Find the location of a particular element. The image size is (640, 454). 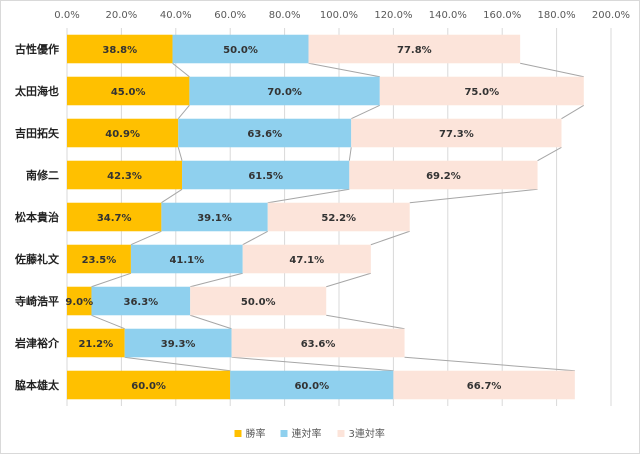

data-label: 52.2% is located at coordinates (338, 218).